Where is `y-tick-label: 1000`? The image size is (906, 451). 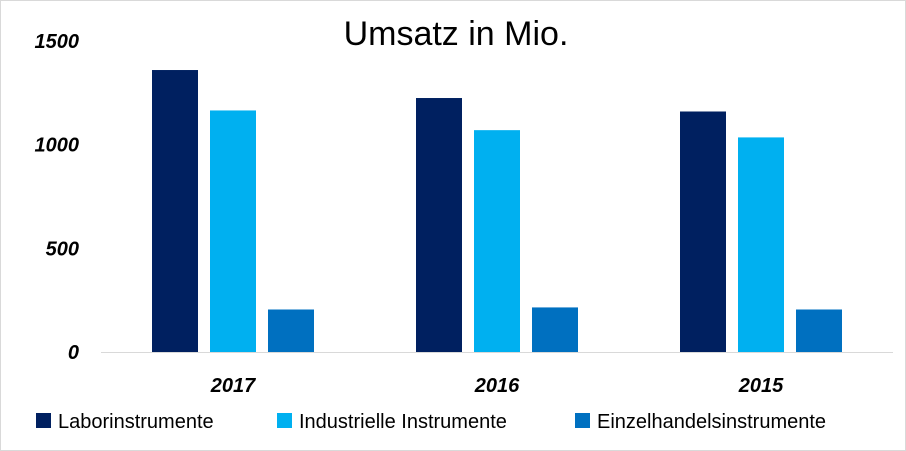 y-tick-label: 1000 is located at coordinates (57, 146).